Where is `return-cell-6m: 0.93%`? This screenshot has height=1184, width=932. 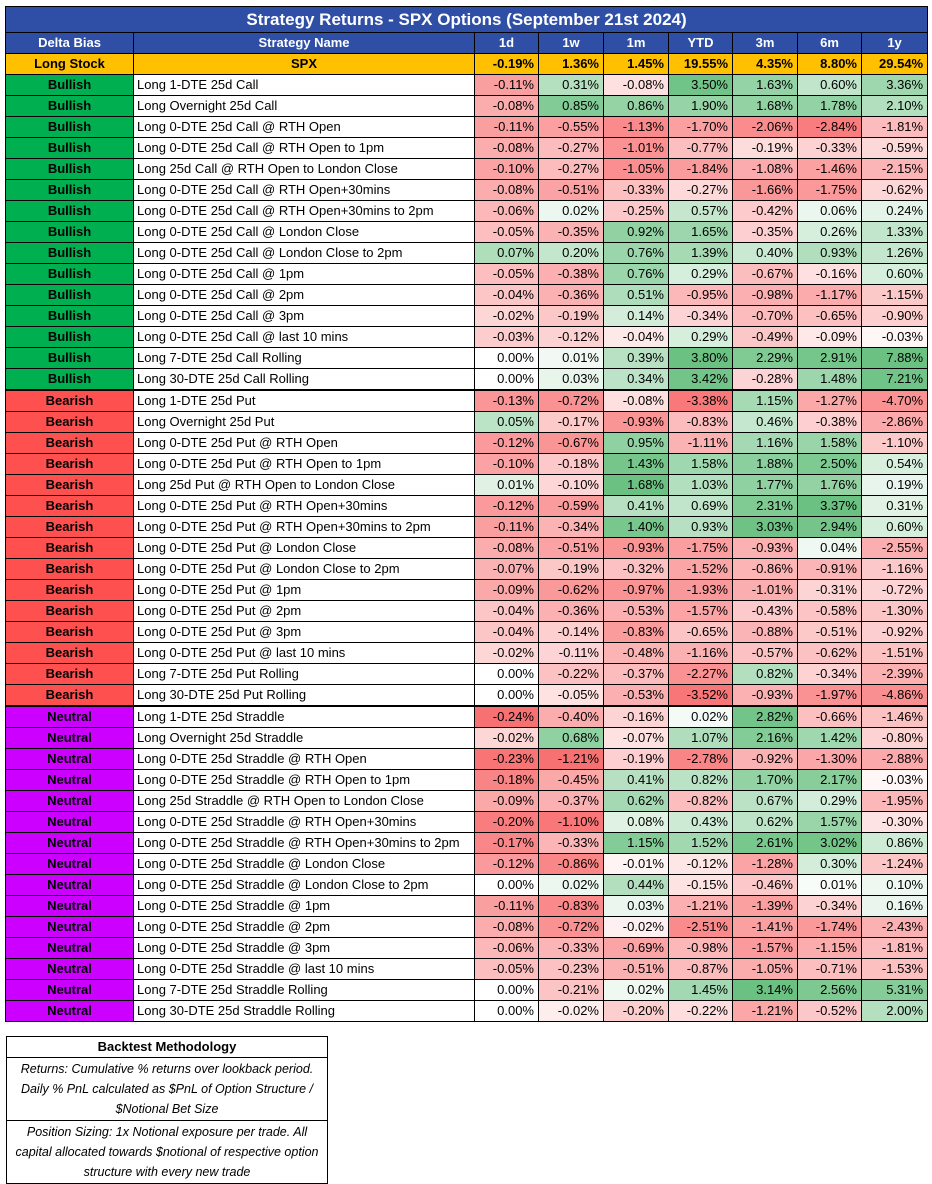
return-cell-6m: 0.93% is located at coordinates (829, 253).